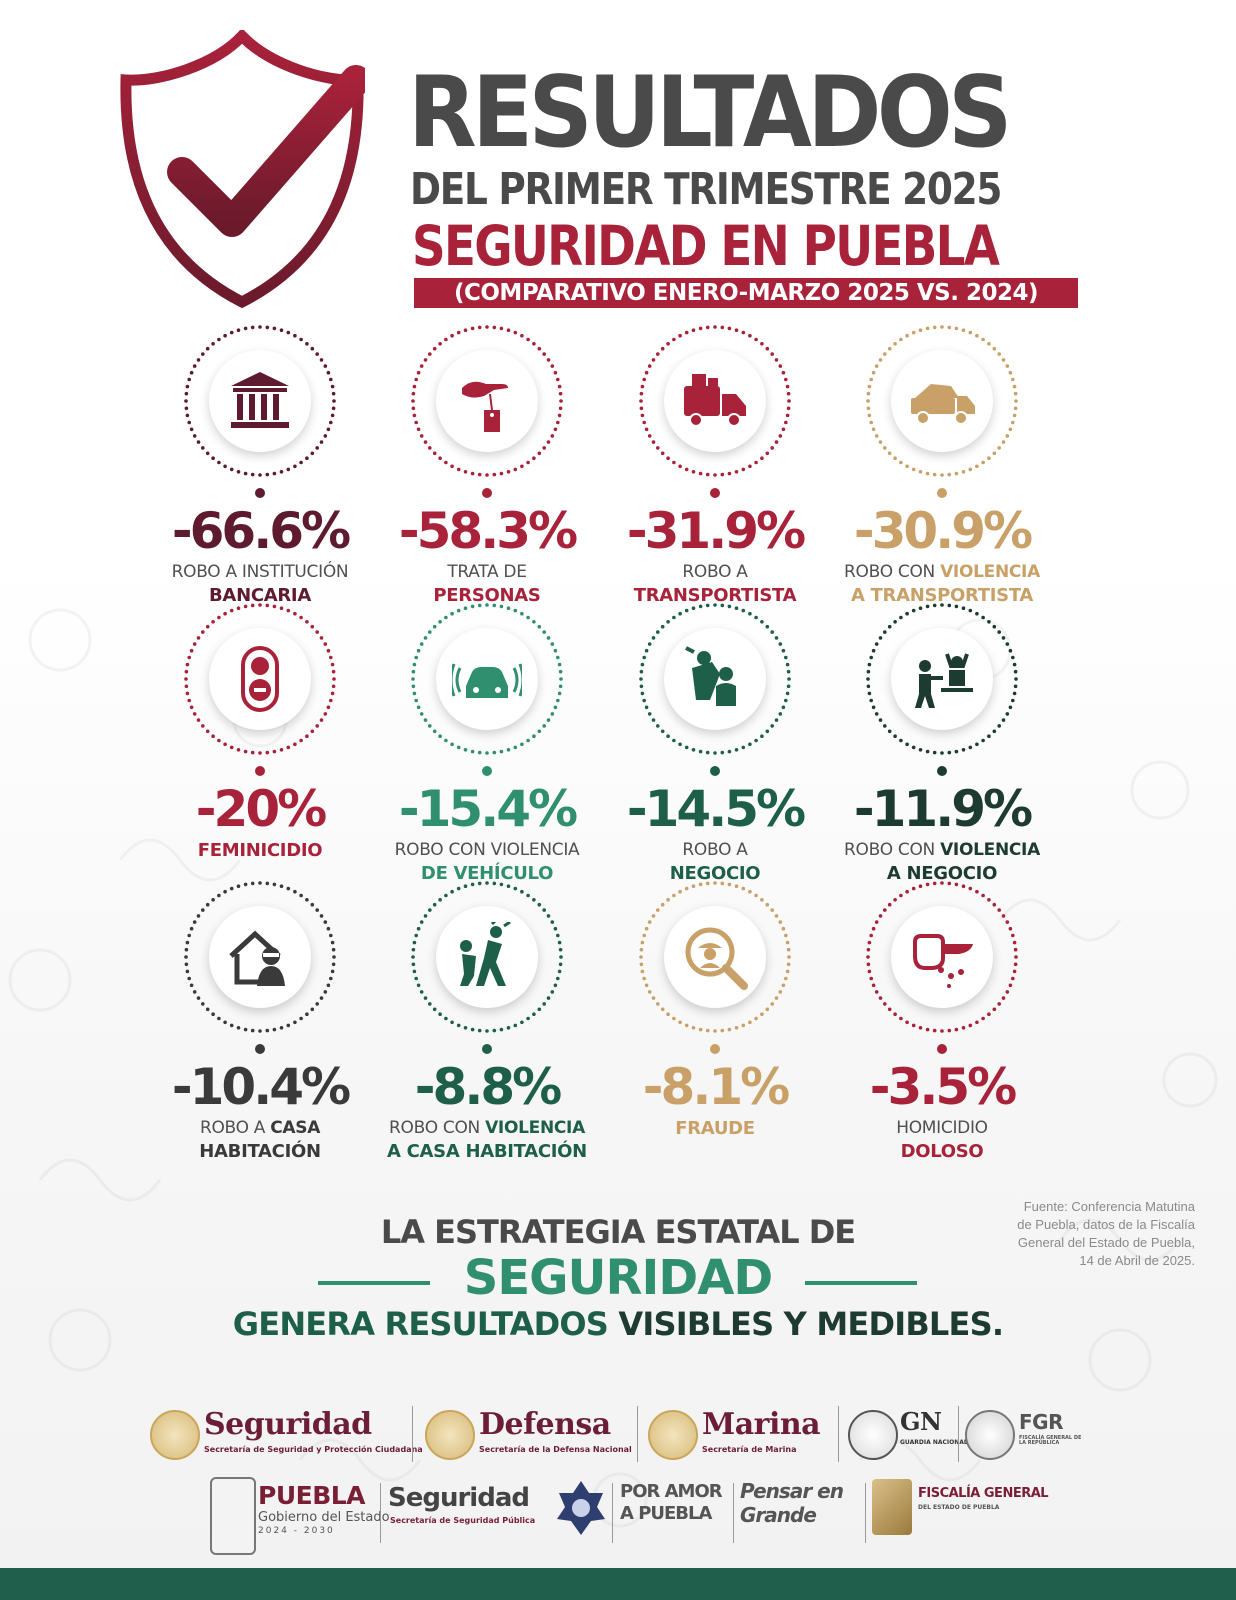 The height and width of the screenshot is (1600, 1236). Describe the element at coordinates (257, 958) in the screenshot. I see `house-thief-icon` at that location.